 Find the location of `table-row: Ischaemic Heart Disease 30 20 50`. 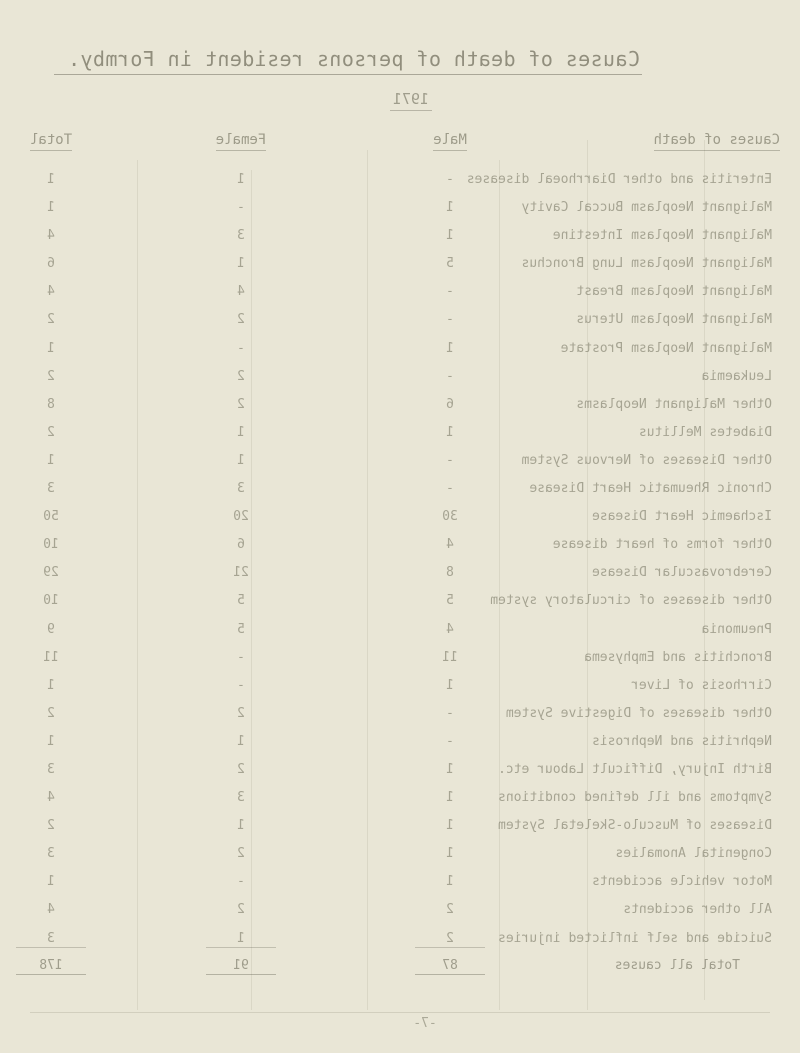

table-row: Ischaemic Heart Disease 30 20 50 is located at coordinates (400, 517).